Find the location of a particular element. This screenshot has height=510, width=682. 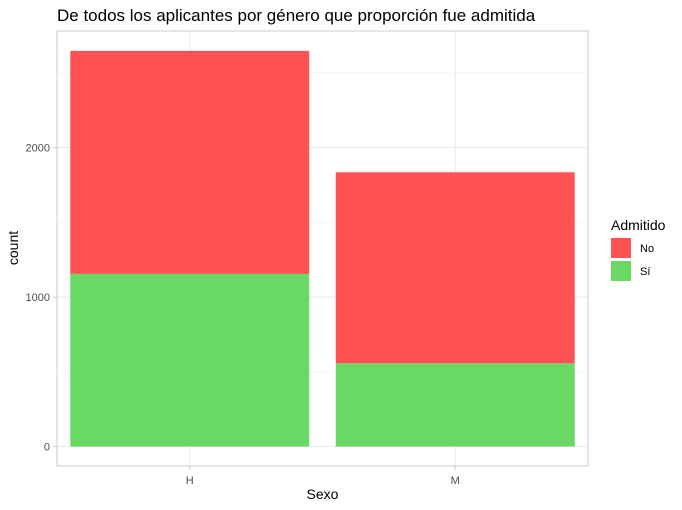

x-axis-title: Sexo is located at coordinates (323, 494).